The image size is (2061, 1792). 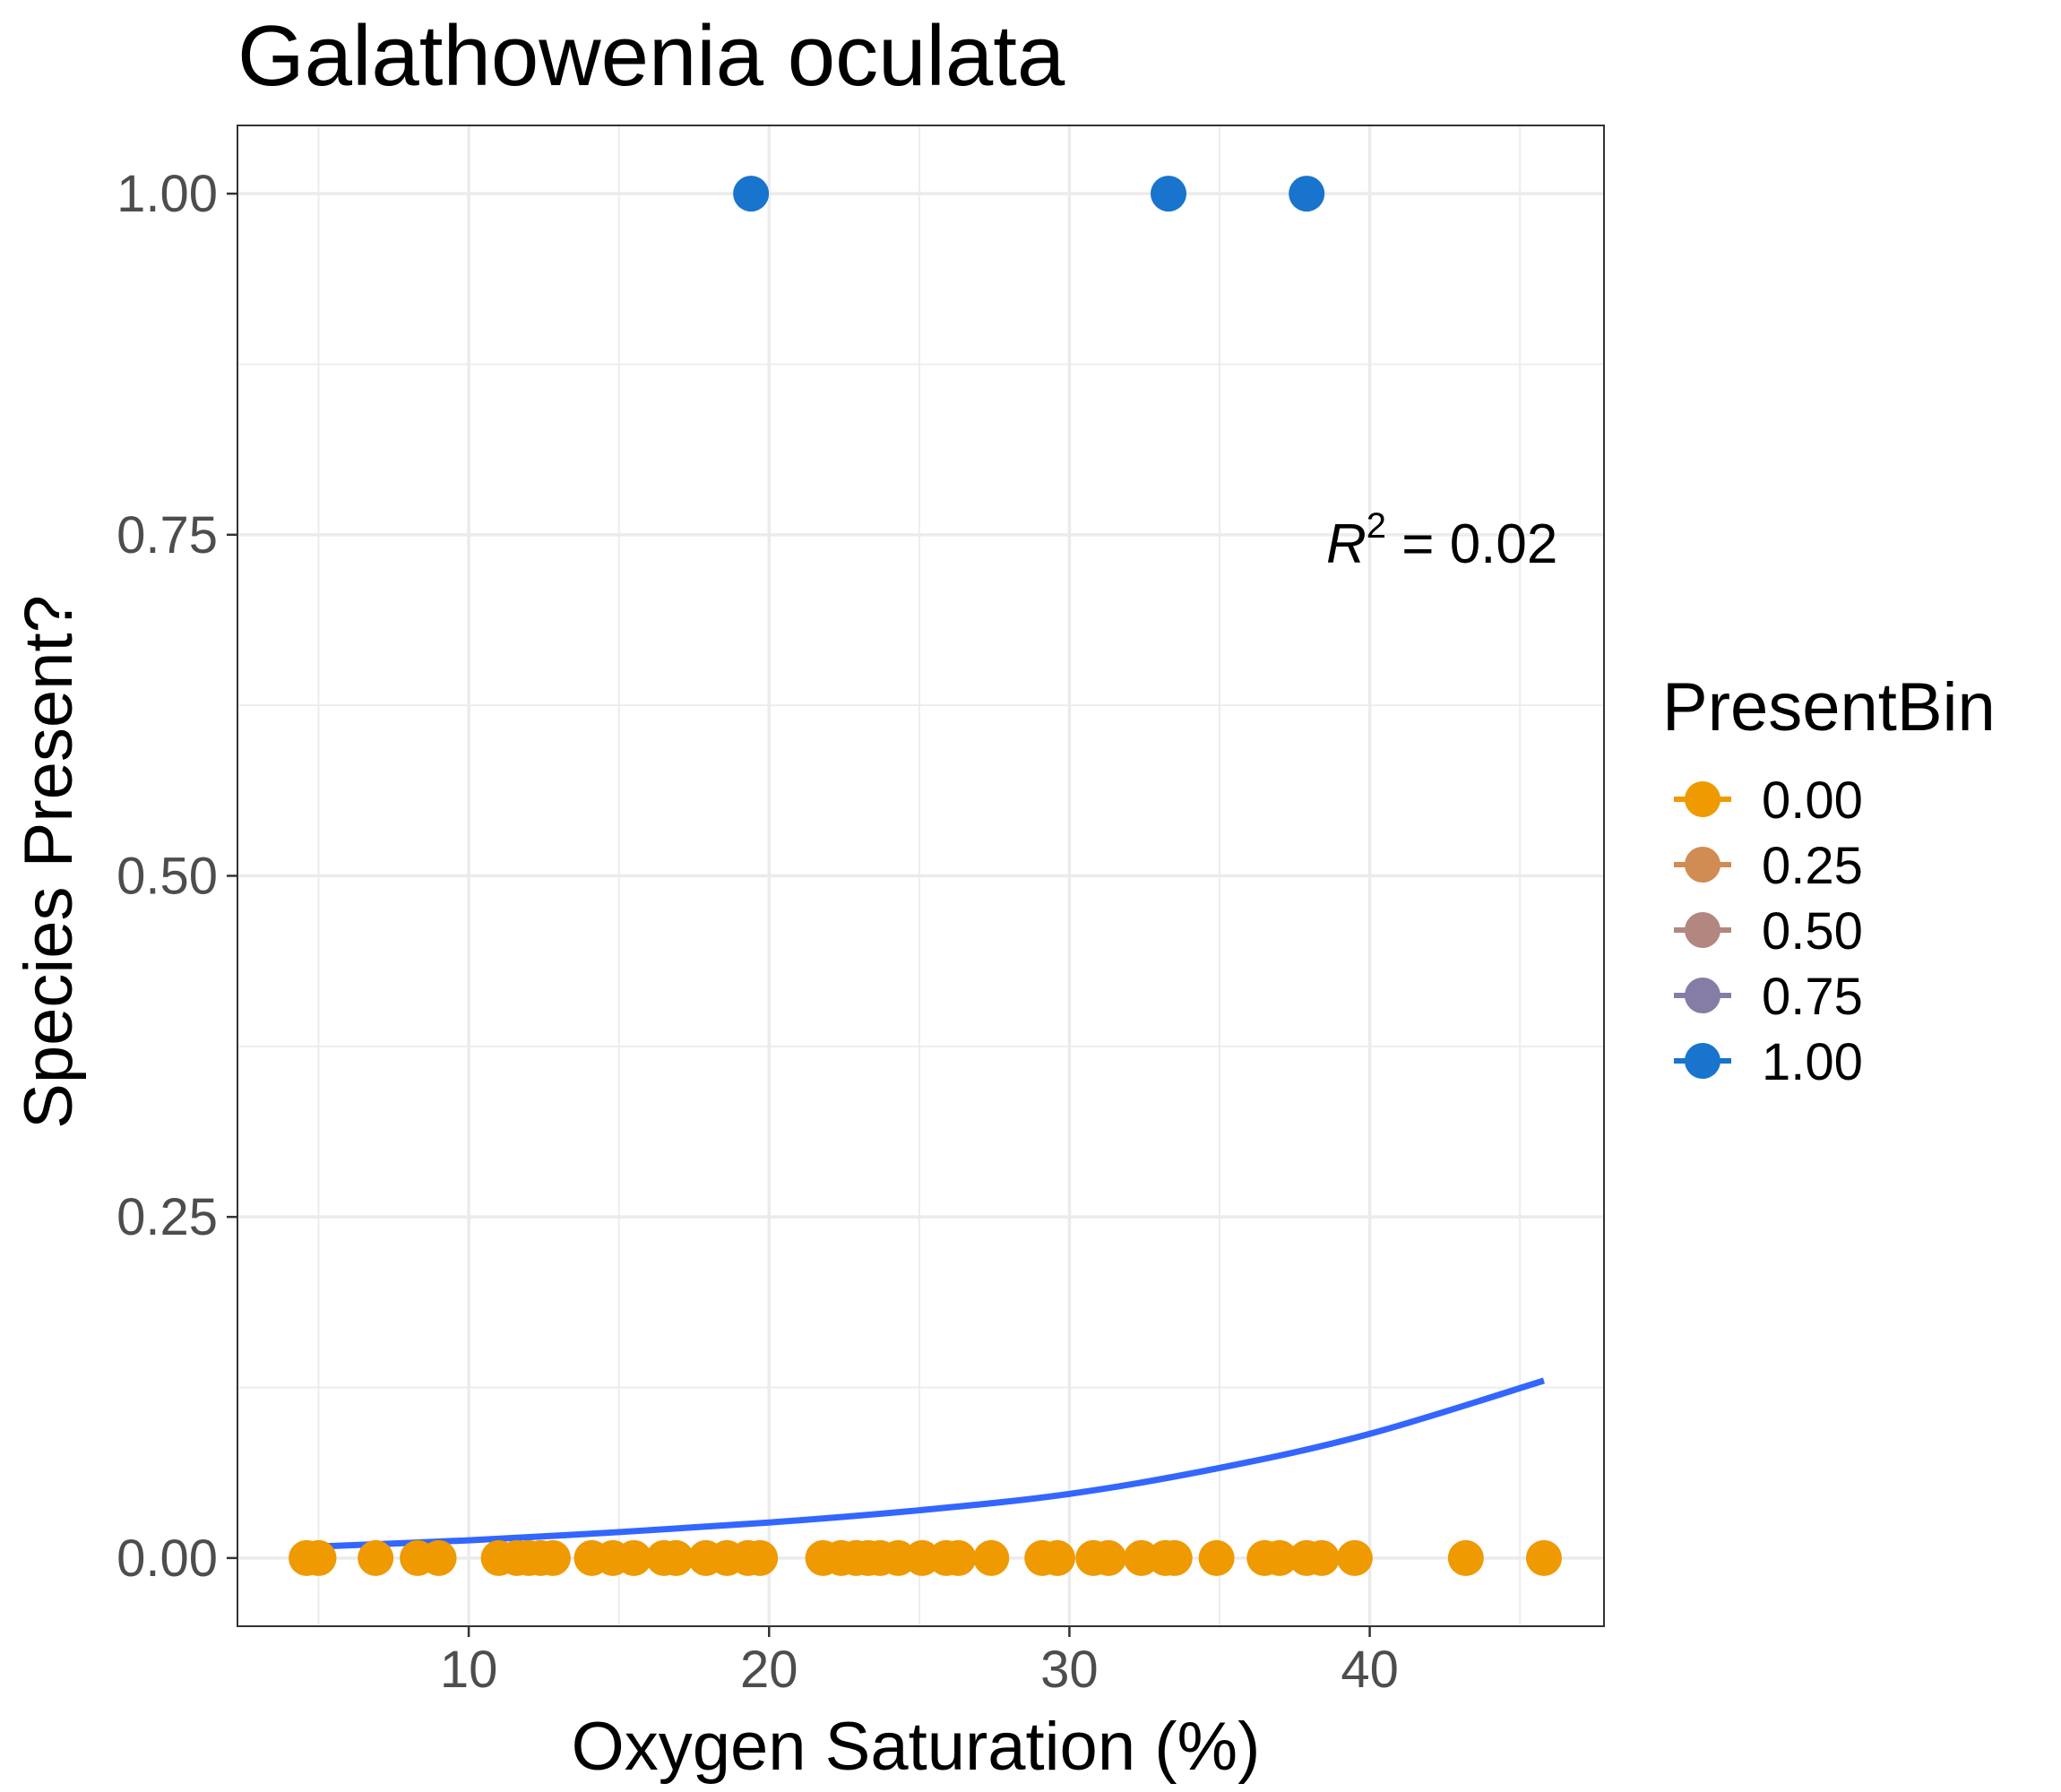 What do you see at coordinates (167, 1217) in the screenshot?
I see `y-tick-label: 0.25` at bounding box center [167, 1217].